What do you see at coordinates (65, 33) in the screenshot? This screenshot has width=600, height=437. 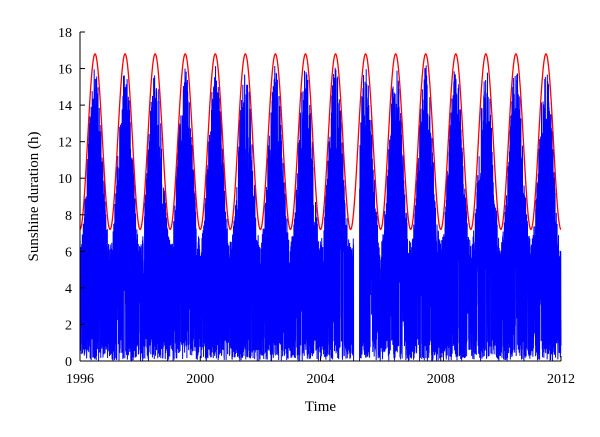 I see `y-tick-label: 18` at bounding box center [65, 33].